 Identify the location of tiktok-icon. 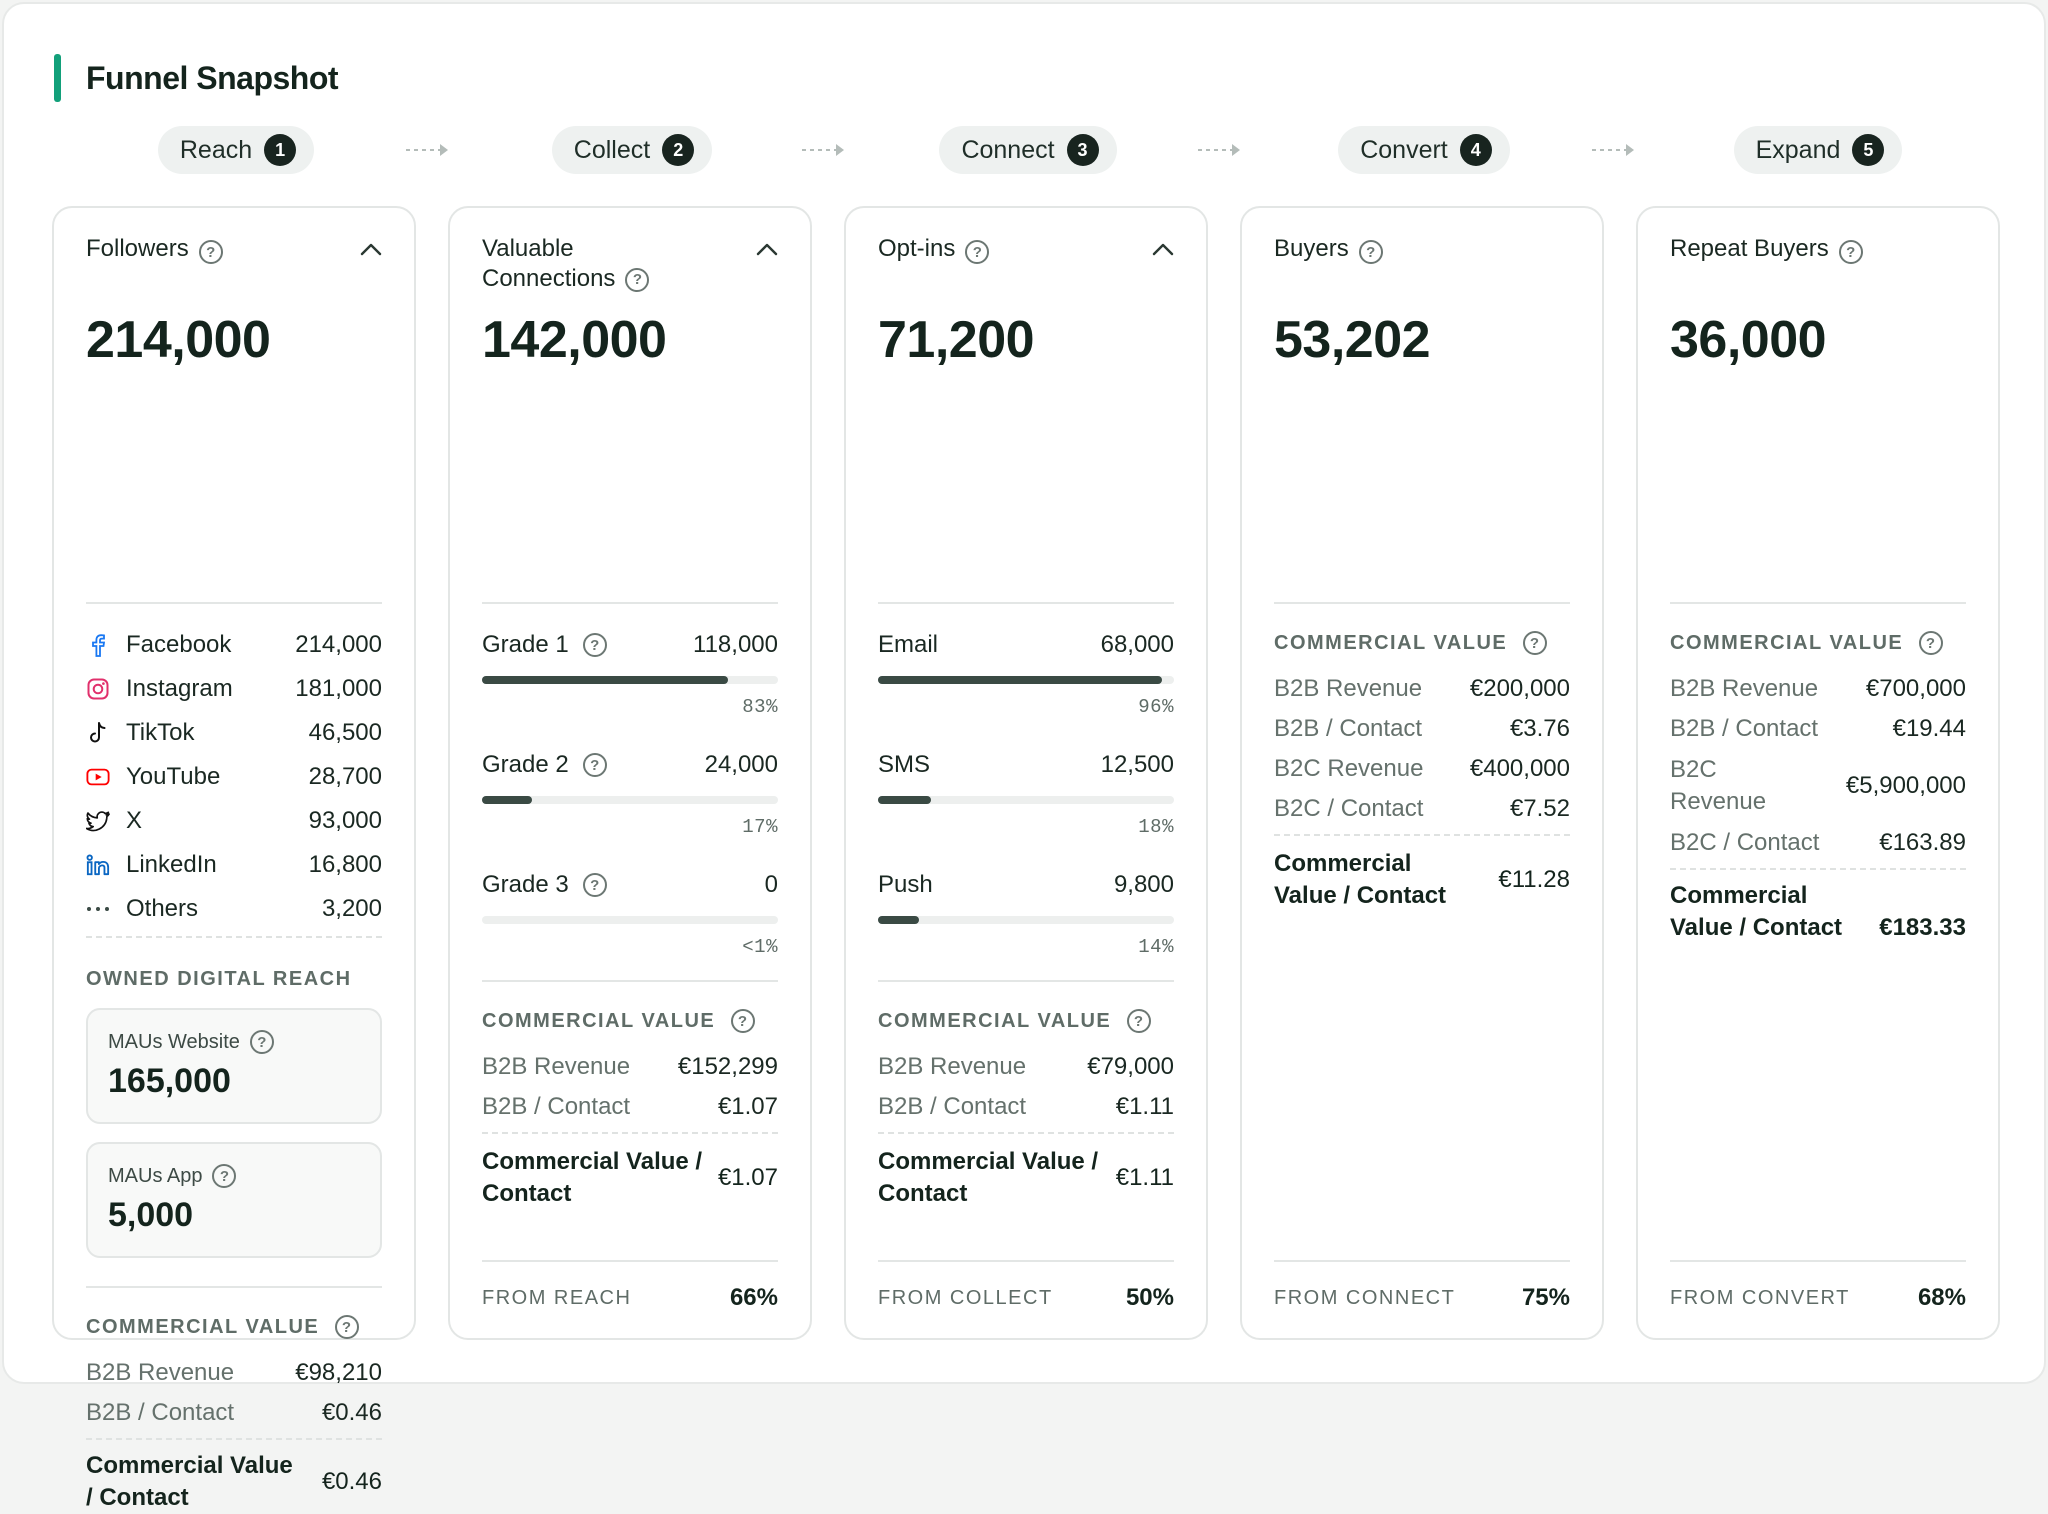
(98, 733).